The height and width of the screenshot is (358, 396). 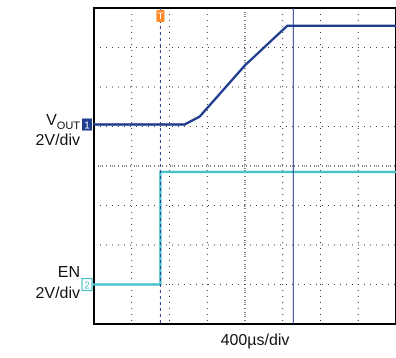 I want to click on vout-name-main: V, so click(x=51, y=120).